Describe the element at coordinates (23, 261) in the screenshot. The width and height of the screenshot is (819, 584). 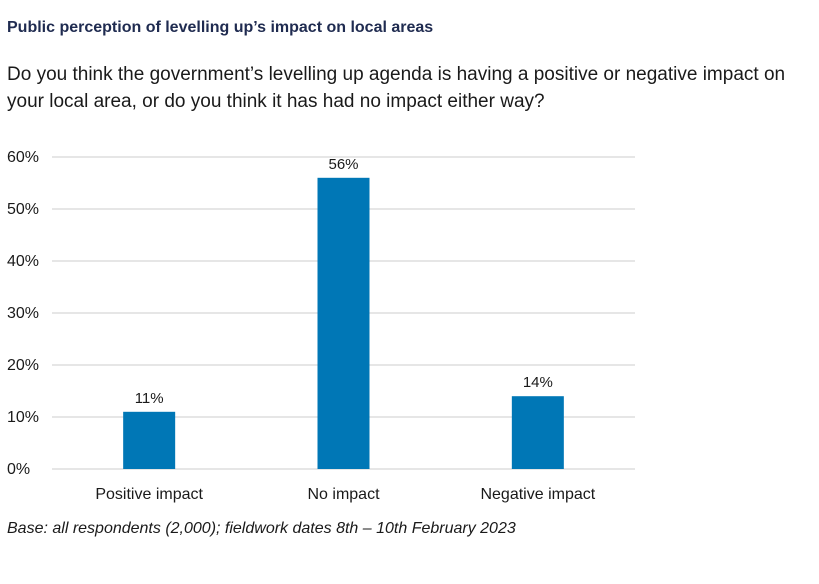
I see `y-tick-label: 40%` at that location.